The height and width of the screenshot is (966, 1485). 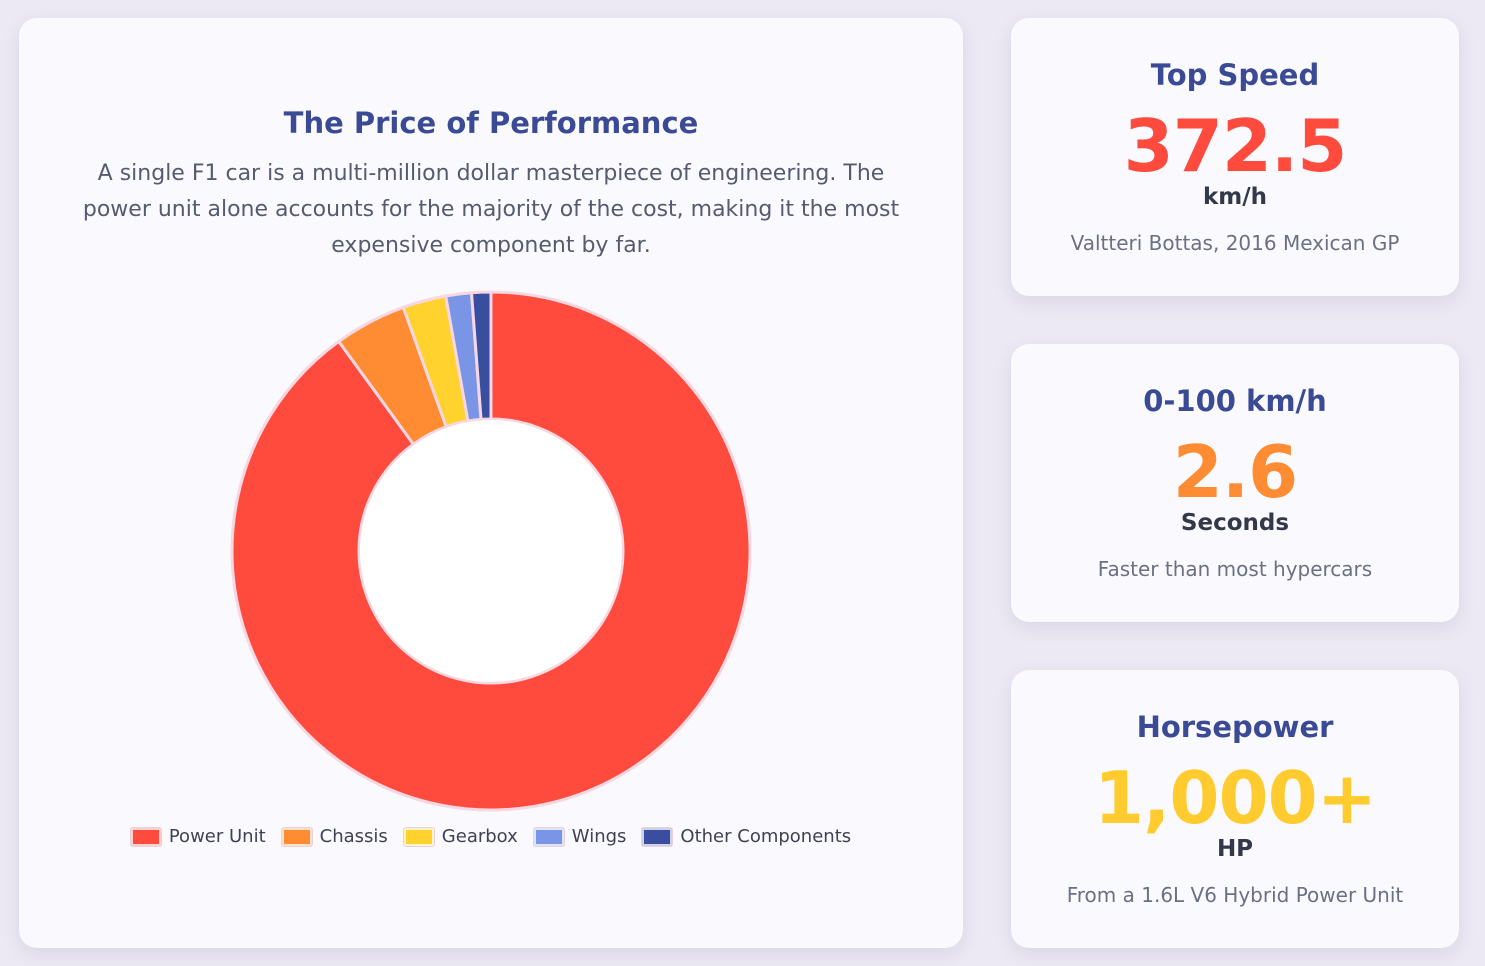 I want to click on stat-note: From a 1.6L V6 Hybrid Power Unit, so click(x=1235, y=895).